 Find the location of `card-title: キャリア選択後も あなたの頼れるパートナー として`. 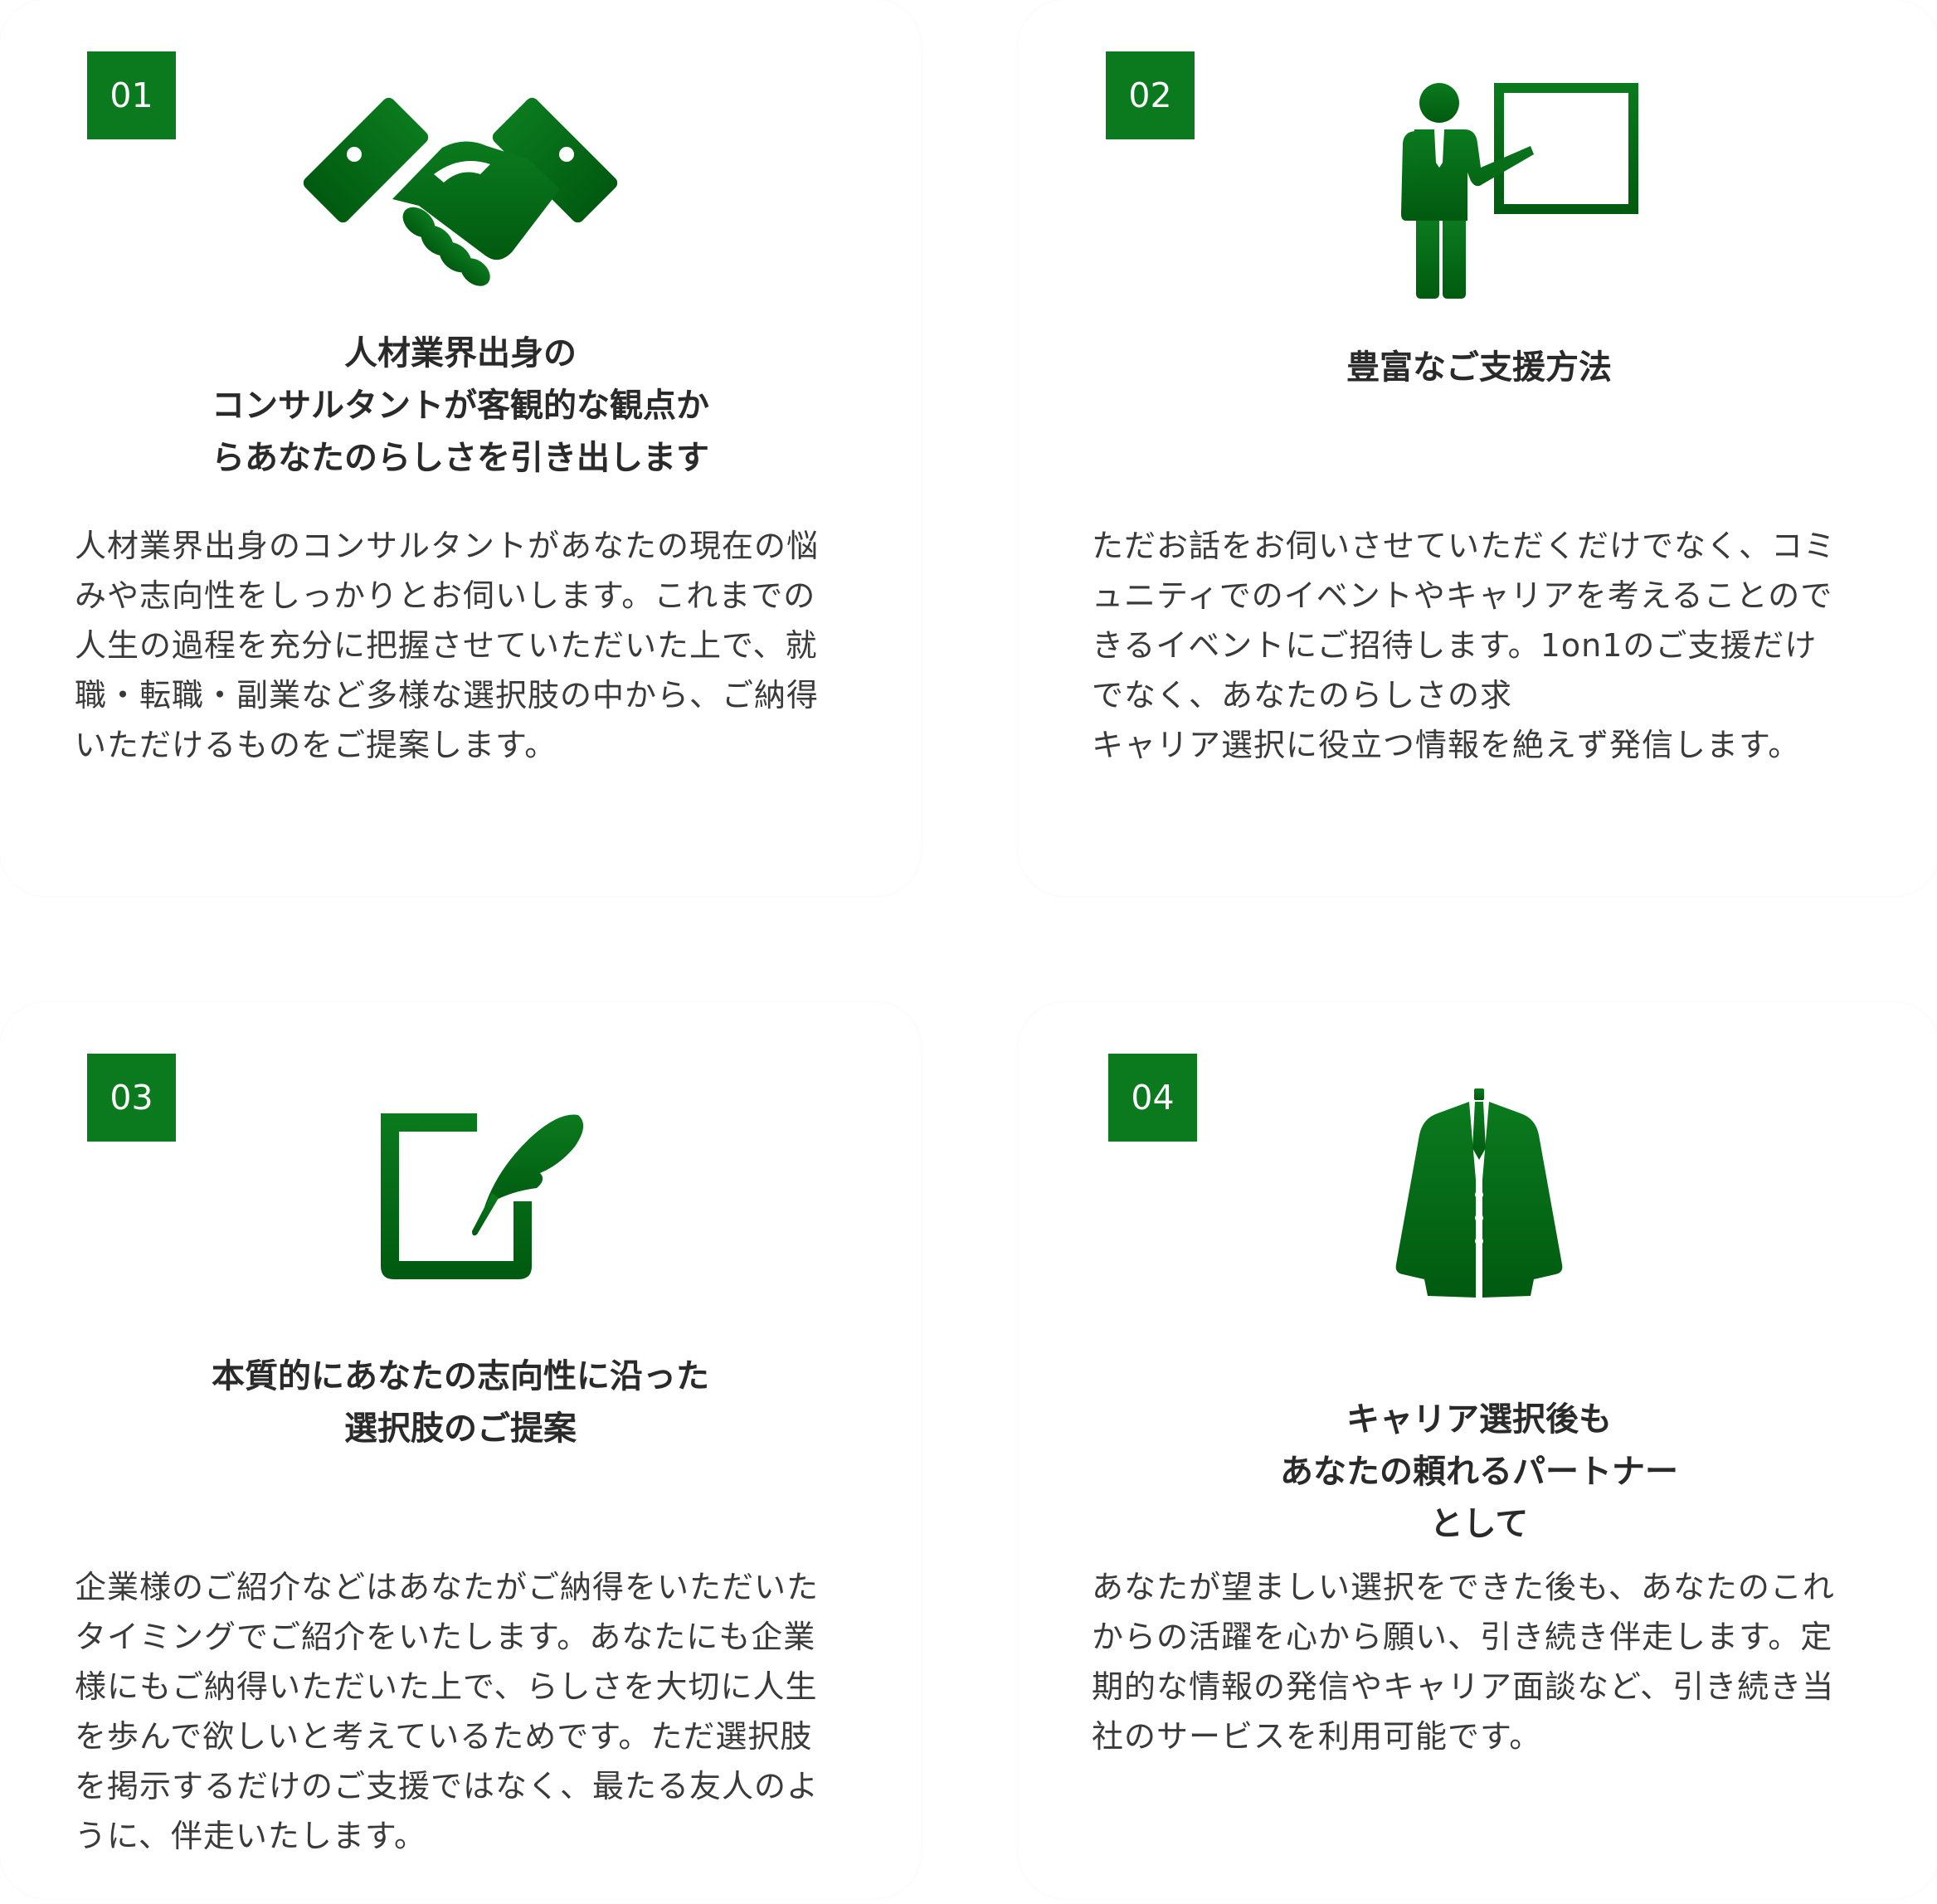

card-title: キャリア選択後も あなたの頼れるパートナー として is located at coordinates (1479, 1471).